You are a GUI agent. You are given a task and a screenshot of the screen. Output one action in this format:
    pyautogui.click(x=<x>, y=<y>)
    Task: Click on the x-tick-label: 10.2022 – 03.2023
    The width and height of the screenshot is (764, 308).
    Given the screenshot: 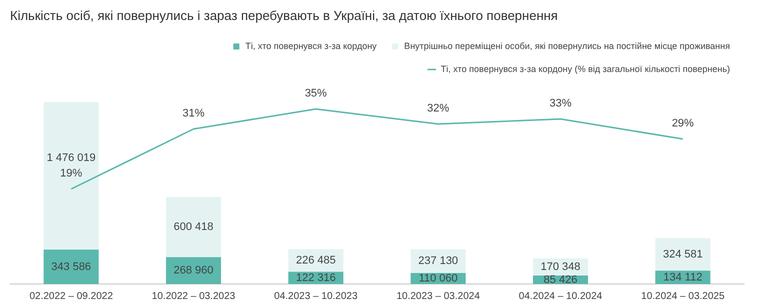 What is the action you would take?
    pyautogui.click(x=194, y=296)
    